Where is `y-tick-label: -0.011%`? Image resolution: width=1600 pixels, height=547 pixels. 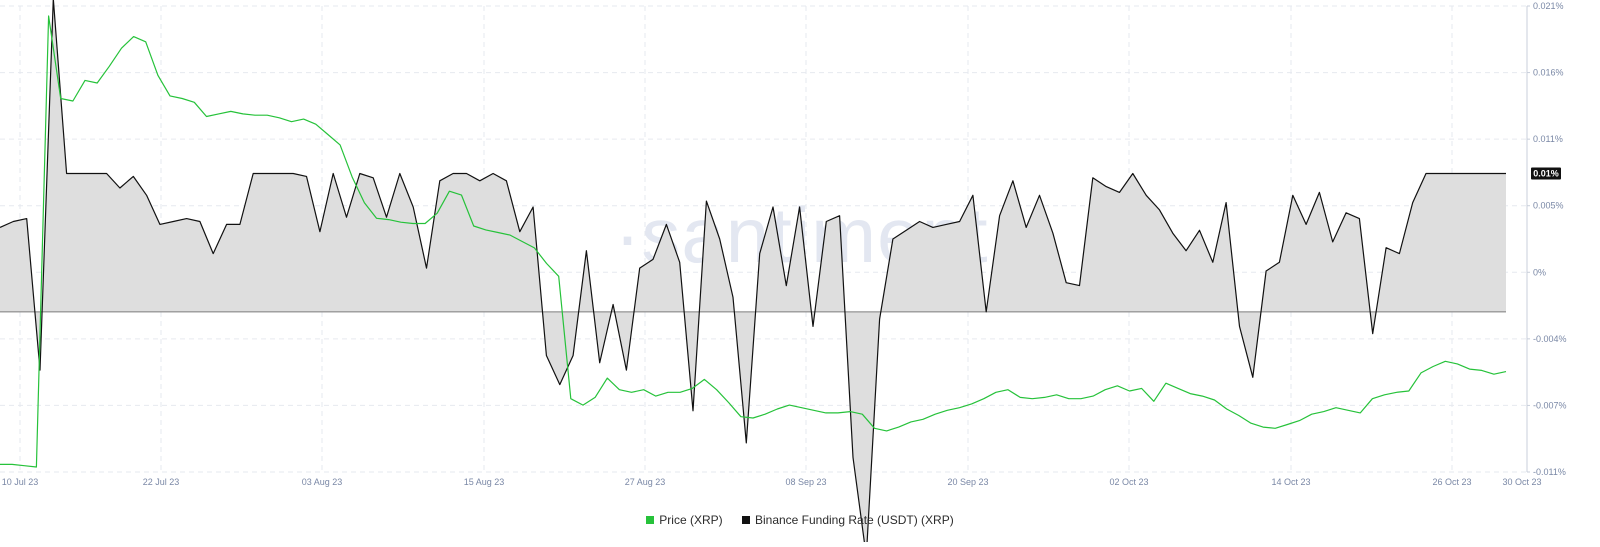
y-tick-label: -0.011% is located at coordinates (1549, 472).